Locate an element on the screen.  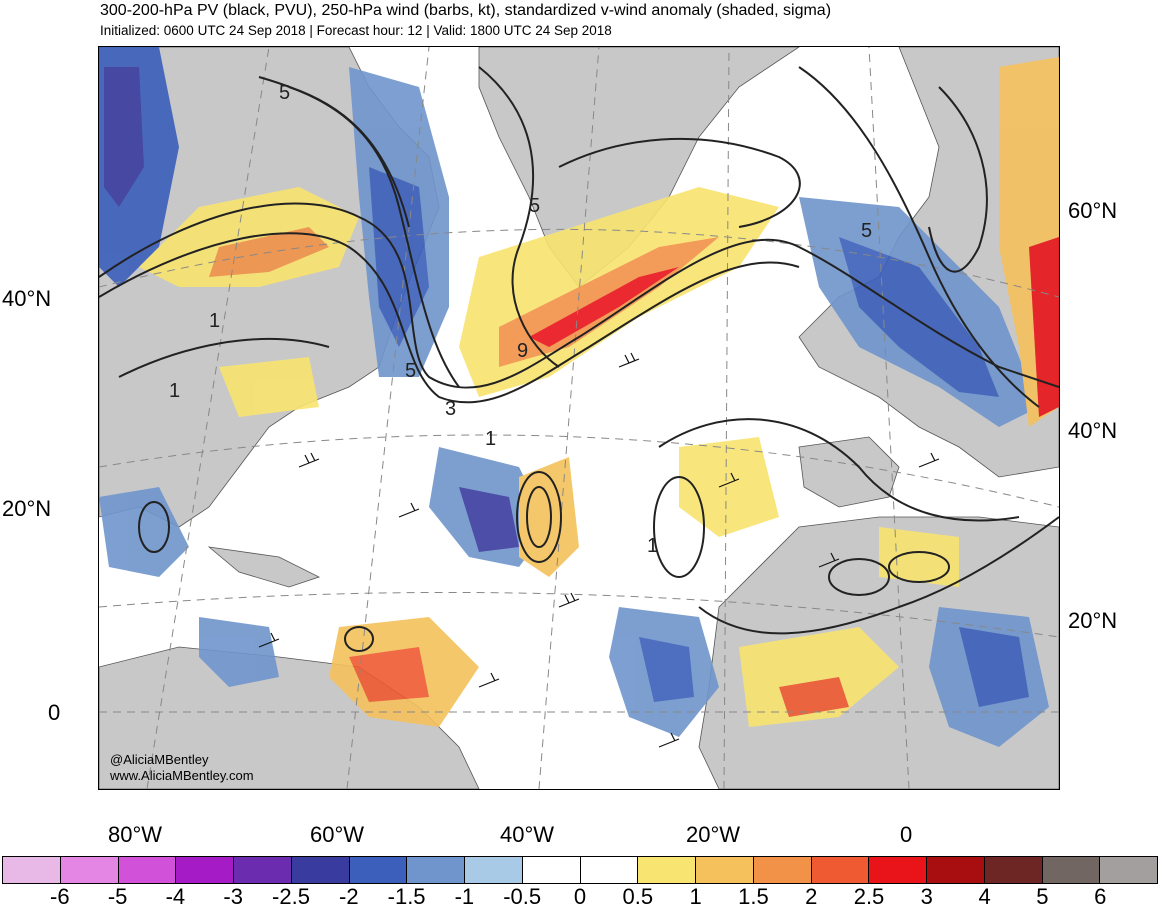
colorbar-tick-label: -2 is located at coordinates (349, 896).